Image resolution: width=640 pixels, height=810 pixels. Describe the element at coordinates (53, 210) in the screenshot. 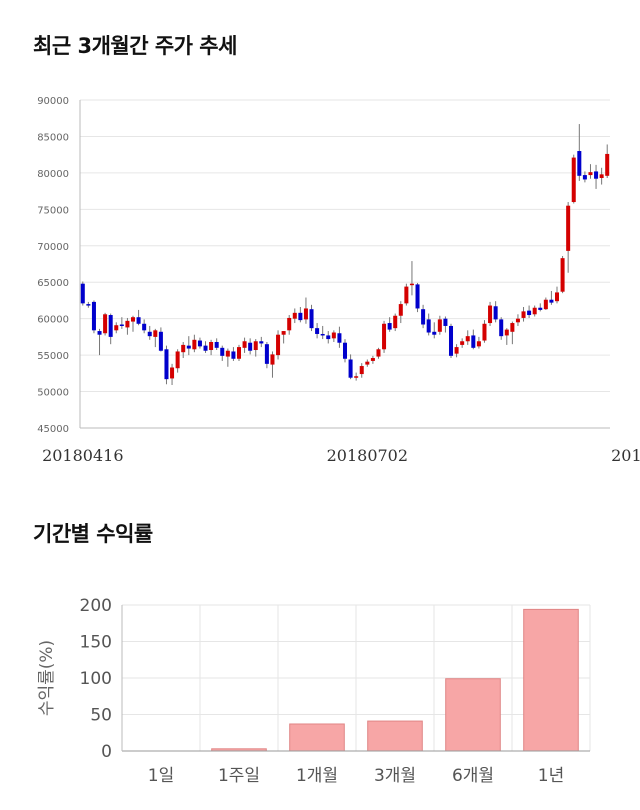

I see `y-tick-label: 75000` at that location.